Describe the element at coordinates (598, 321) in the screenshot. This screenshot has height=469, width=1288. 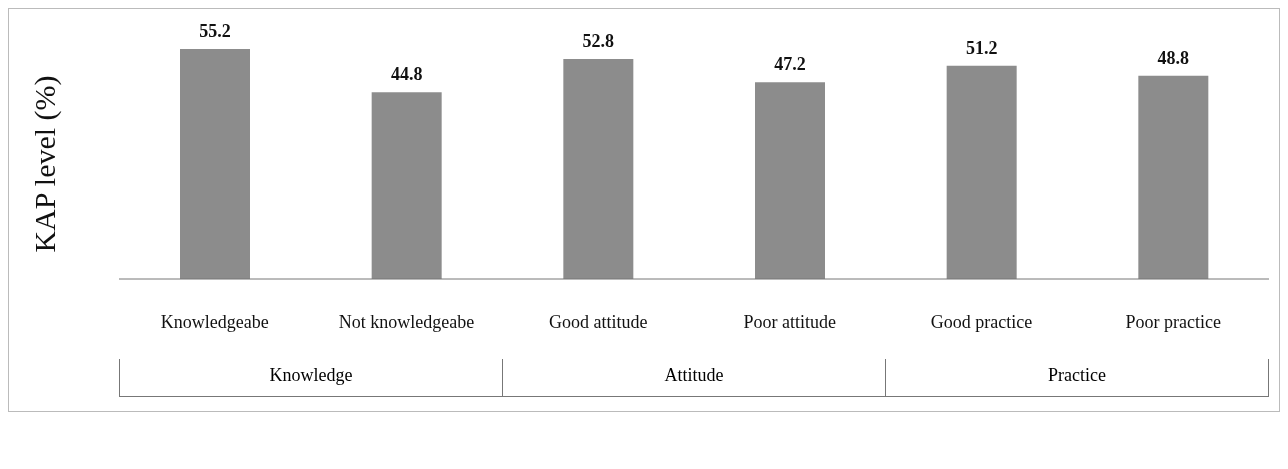
I see `x-tick-label: Good attitude` at that location.